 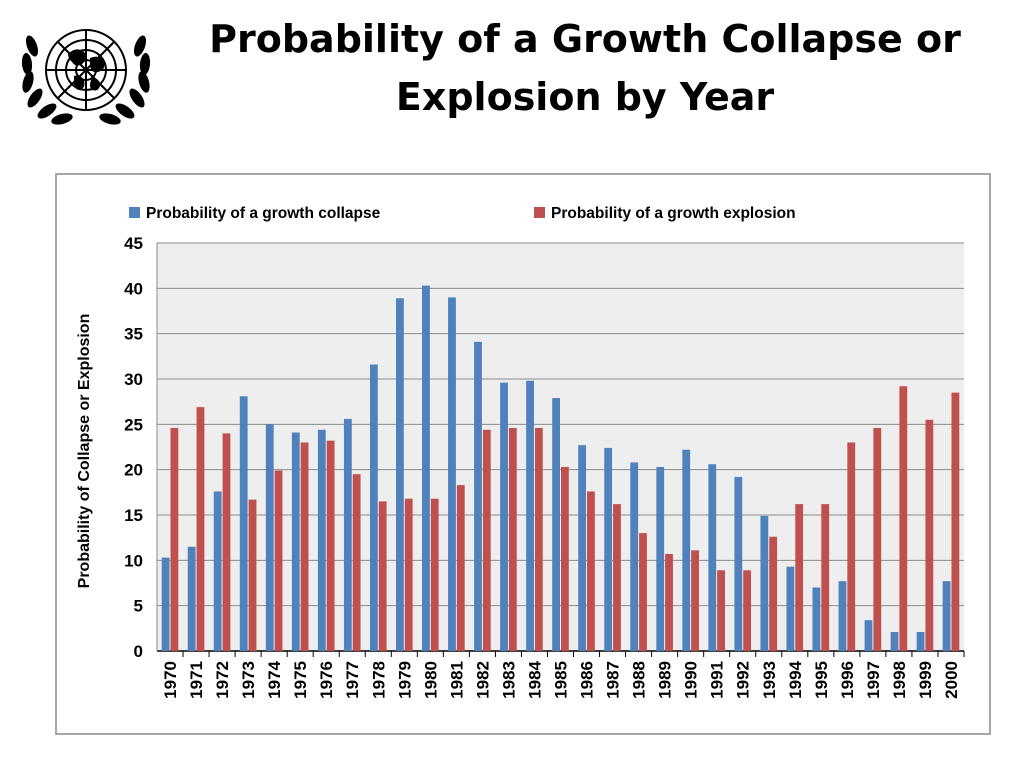 What do you see at coordinates (274, 679) in the screenshot?
I see `x-tick-label: 1974` at bounding box center [274, 679].